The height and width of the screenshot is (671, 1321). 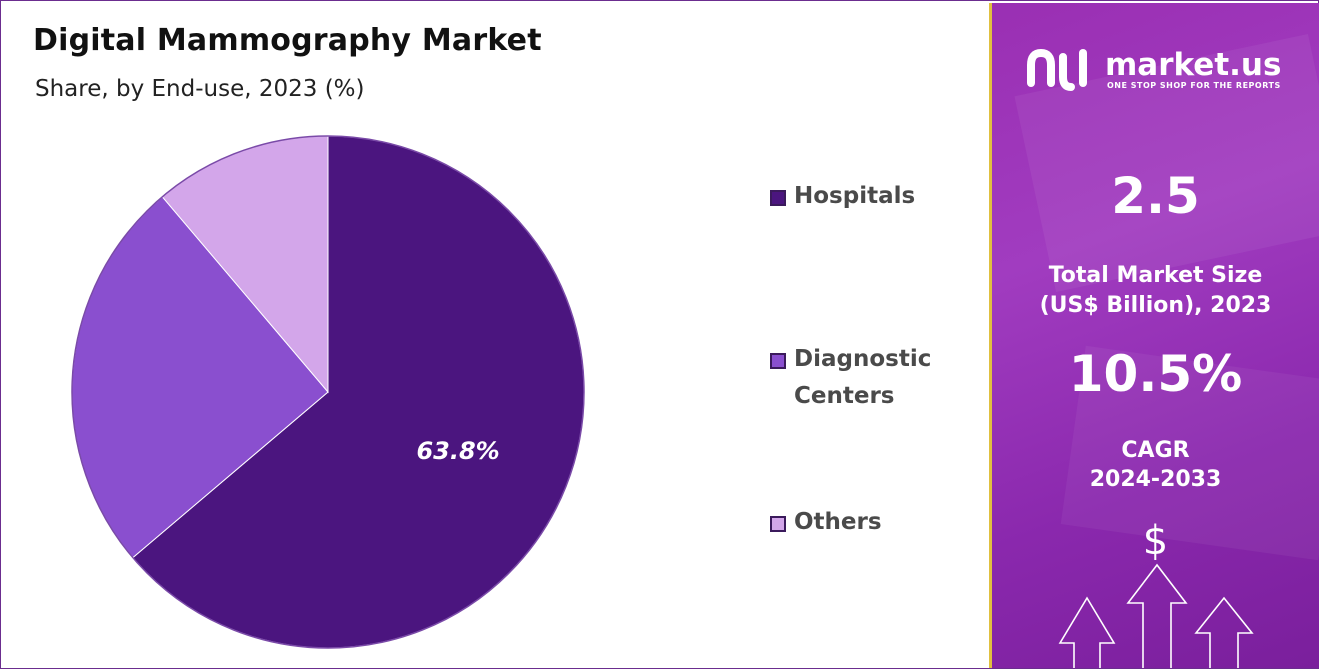 I want to click on chart-subtitle: Share, by End-use, 2023 (%), so click(x=200, y=89).